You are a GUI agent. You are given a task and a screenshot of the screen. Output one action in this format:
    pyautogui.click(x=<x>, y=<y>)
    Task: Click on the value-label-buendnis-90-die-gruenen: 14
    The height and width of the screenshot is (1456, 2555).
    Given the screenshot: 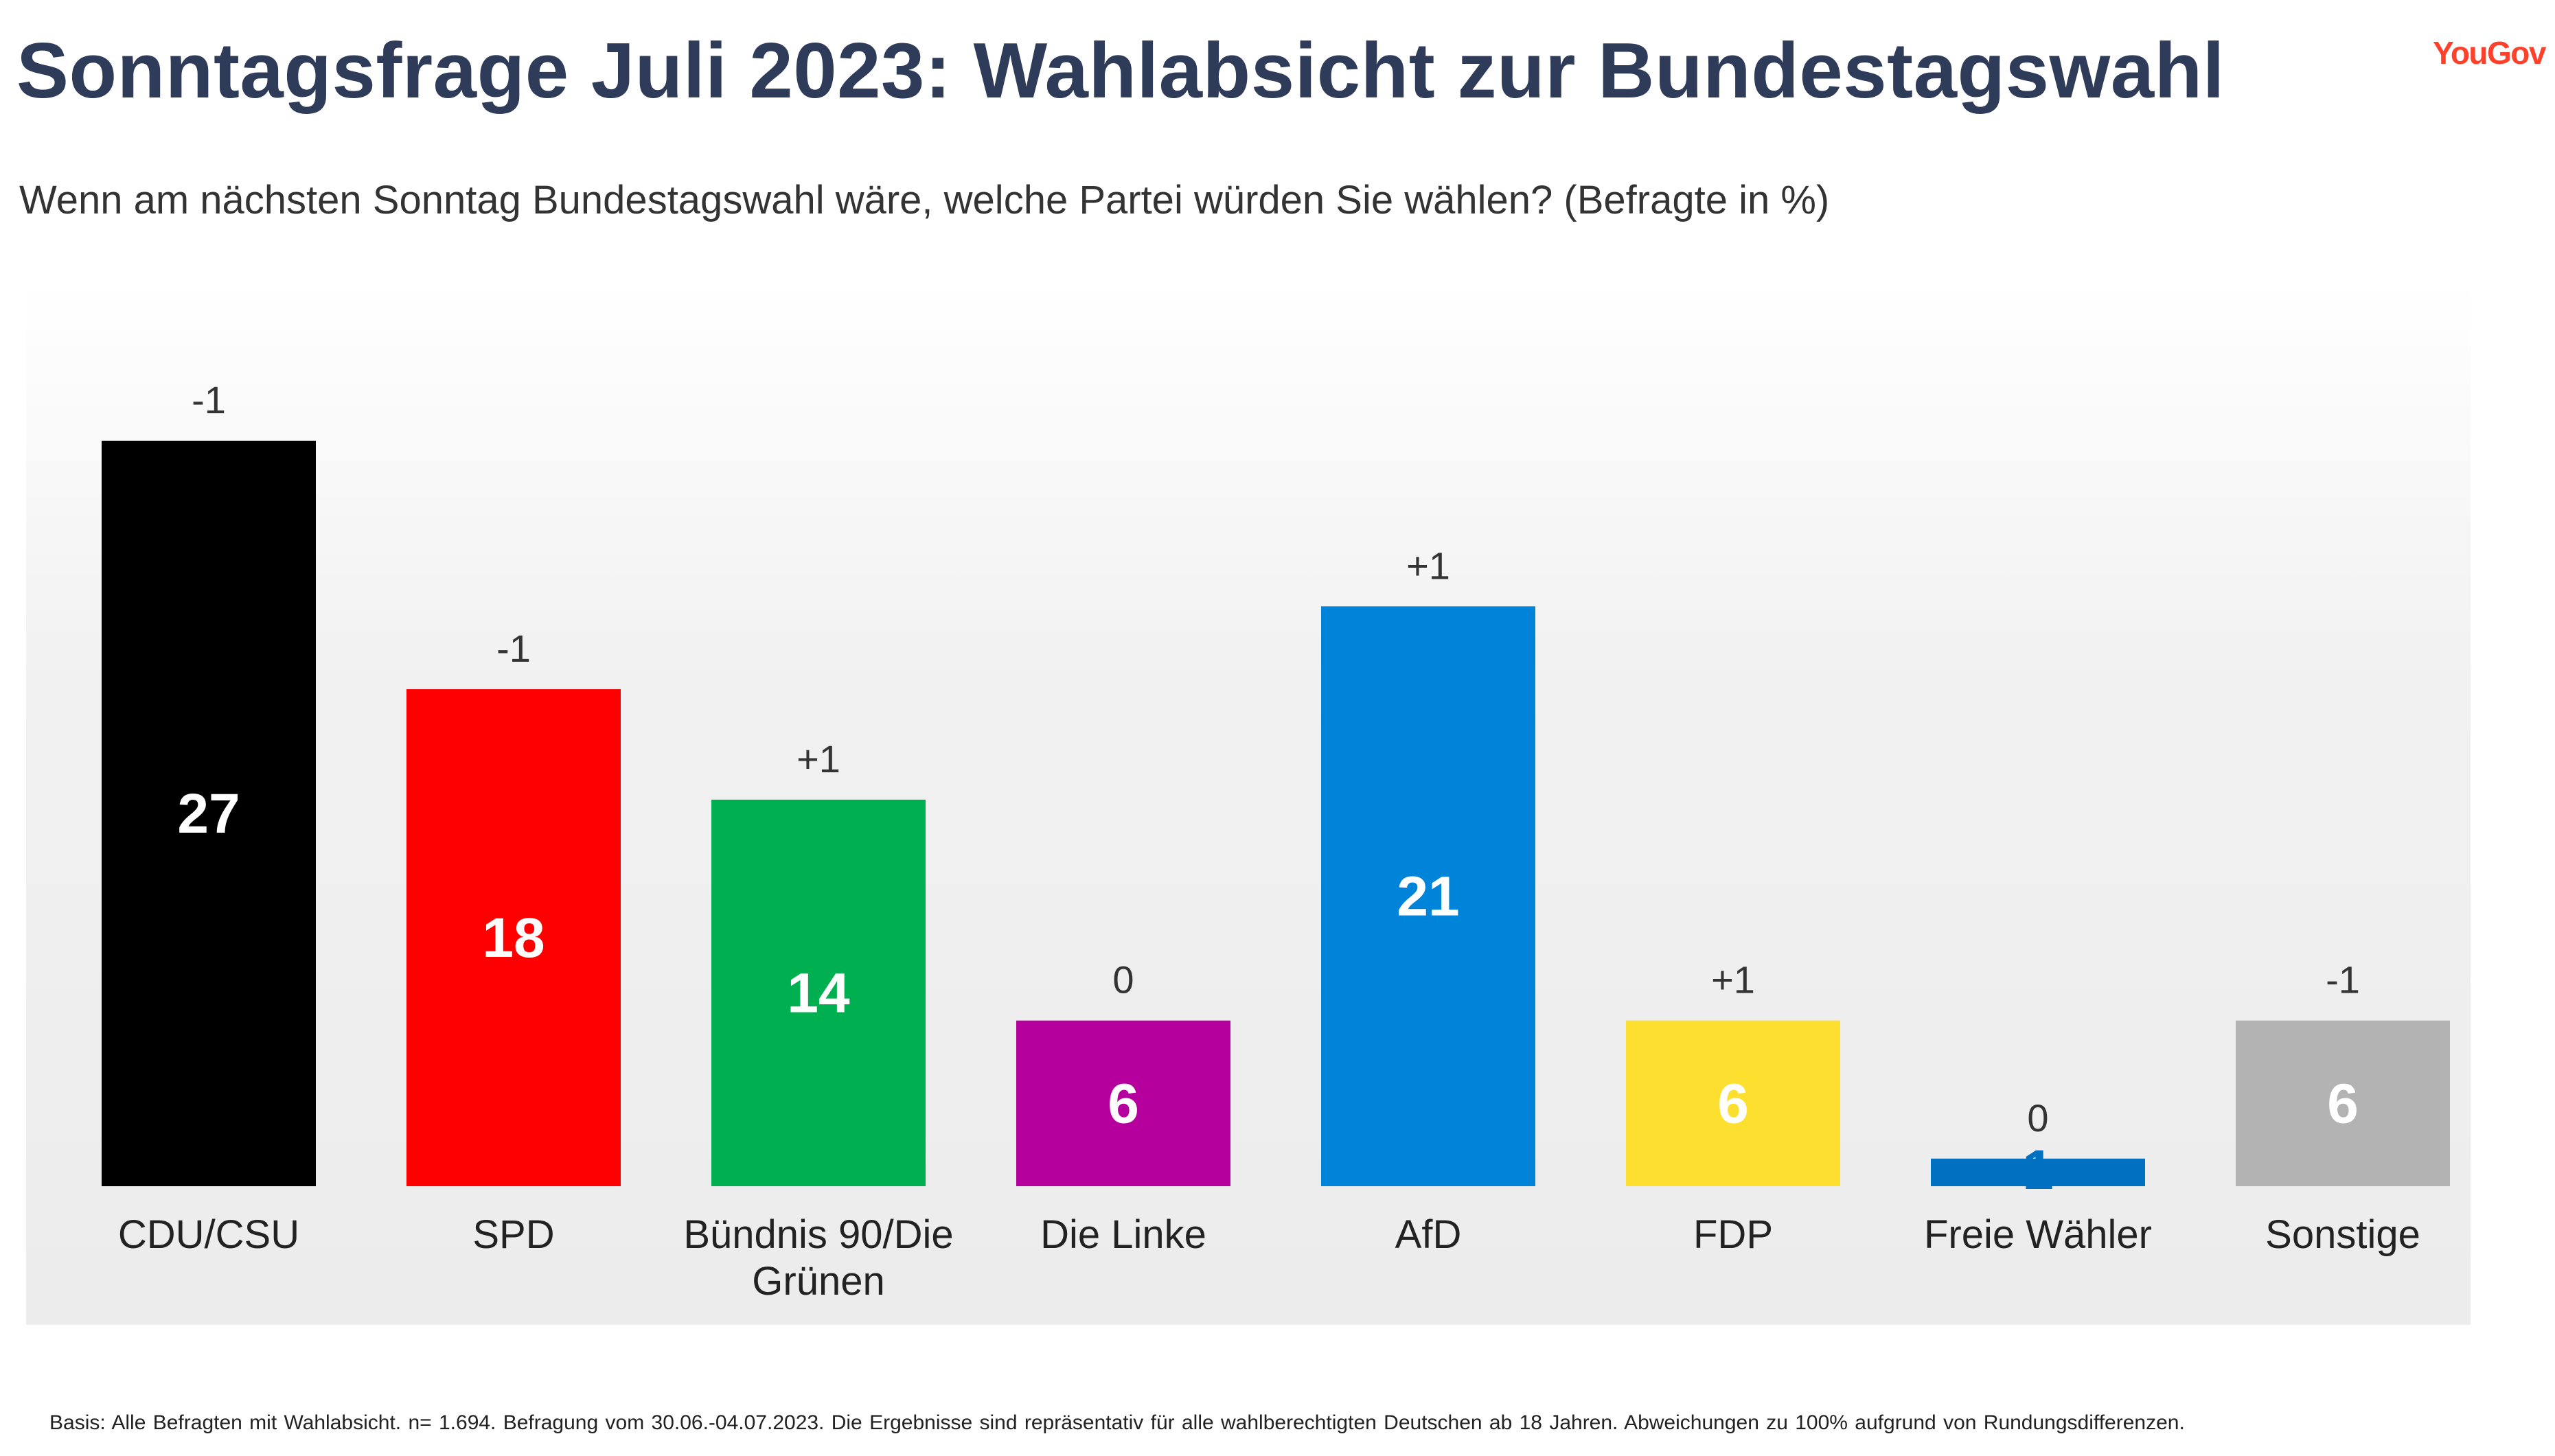 What is the action you would take?
    pyautogui.click(x=819, y=993)
    